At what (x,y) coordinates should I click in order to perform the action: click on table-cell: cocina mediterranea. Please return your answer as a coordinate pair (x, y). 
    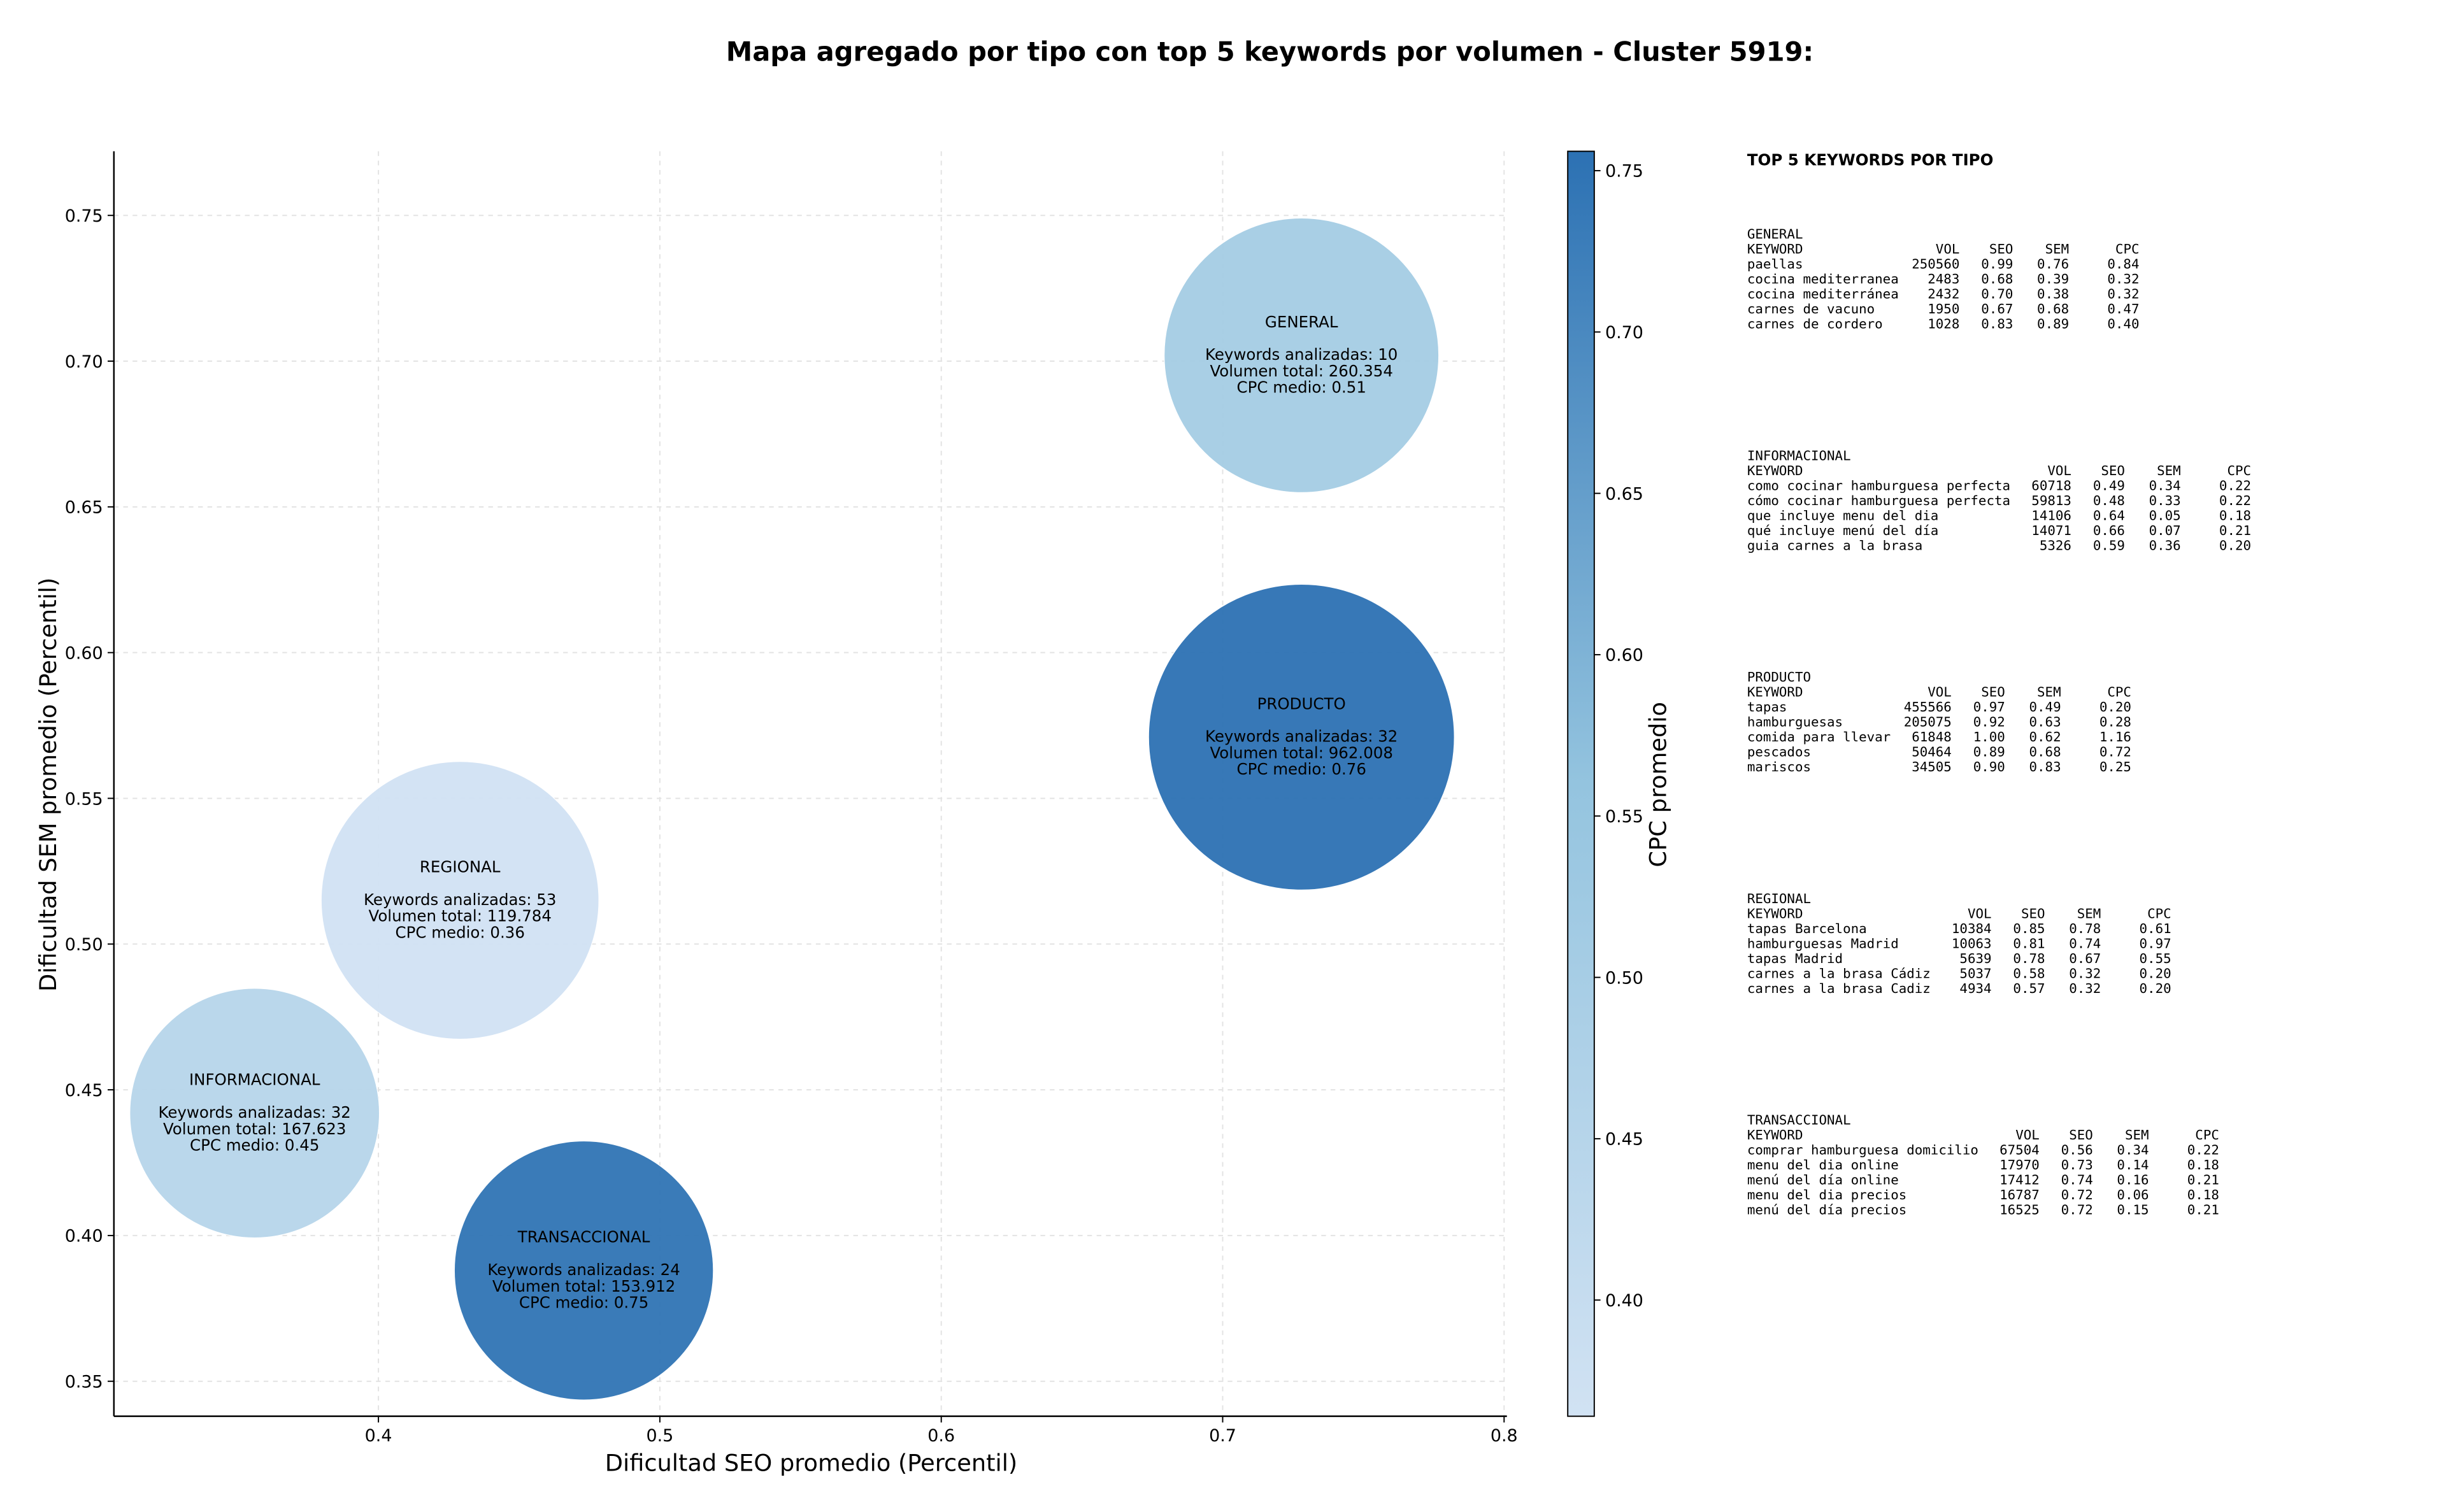
    Looking at the image, I should click on (1823, 279).